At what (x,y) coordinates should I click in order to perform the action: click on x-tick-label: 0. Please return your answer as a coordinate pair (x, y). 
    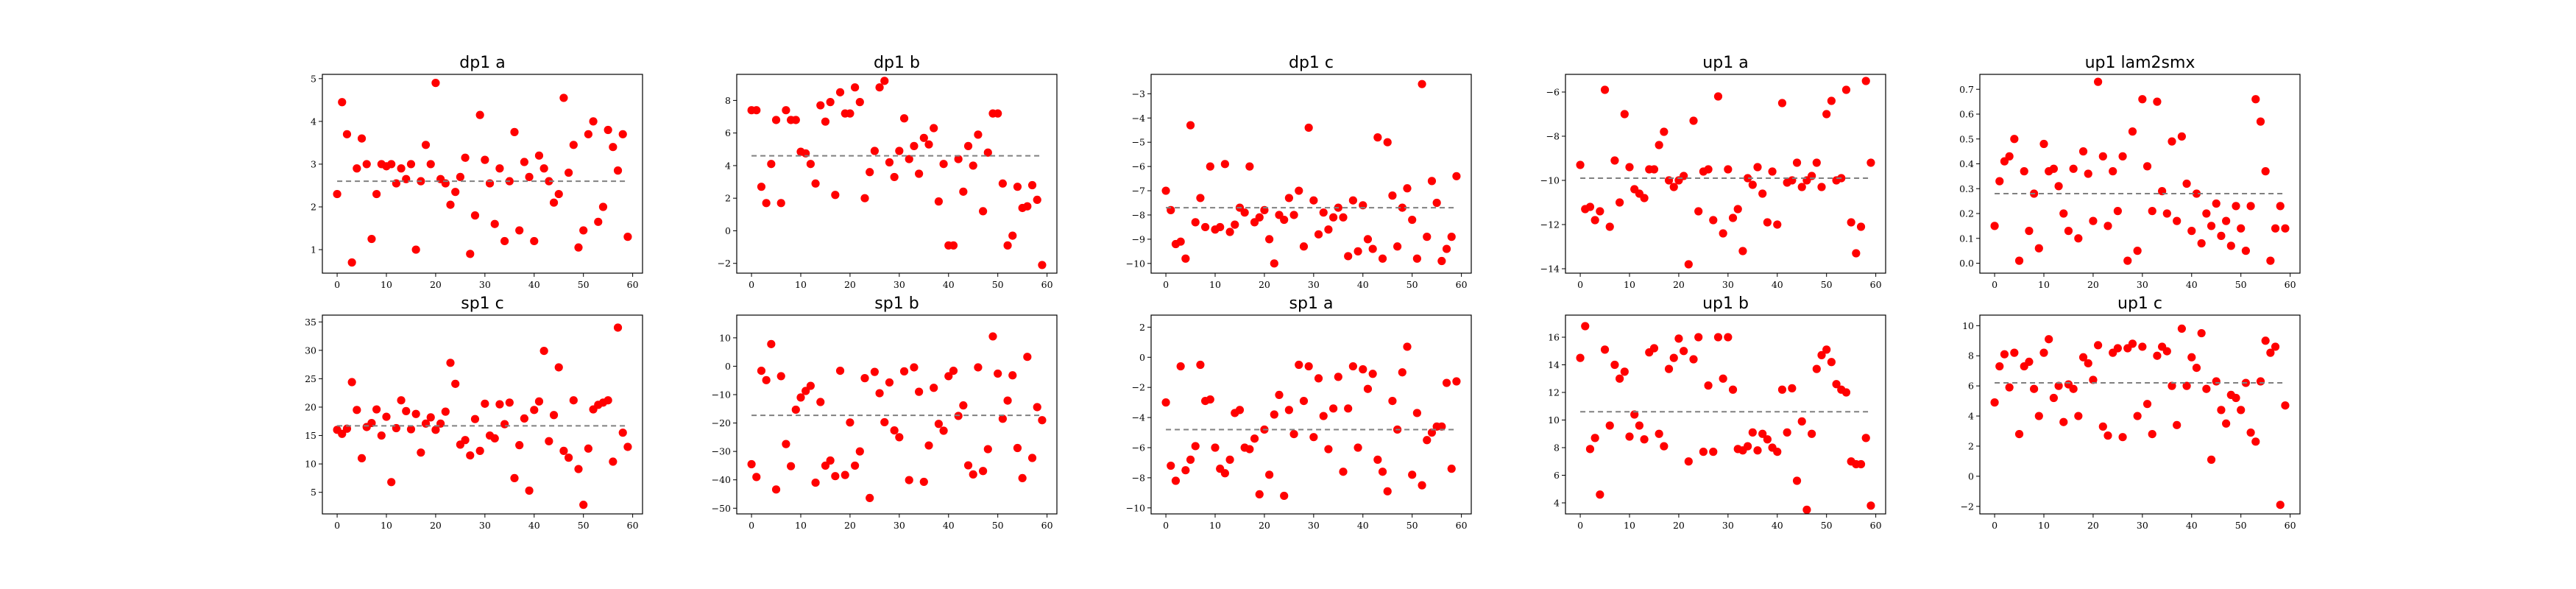
    Looking at the image, I should click on (1580, 284).